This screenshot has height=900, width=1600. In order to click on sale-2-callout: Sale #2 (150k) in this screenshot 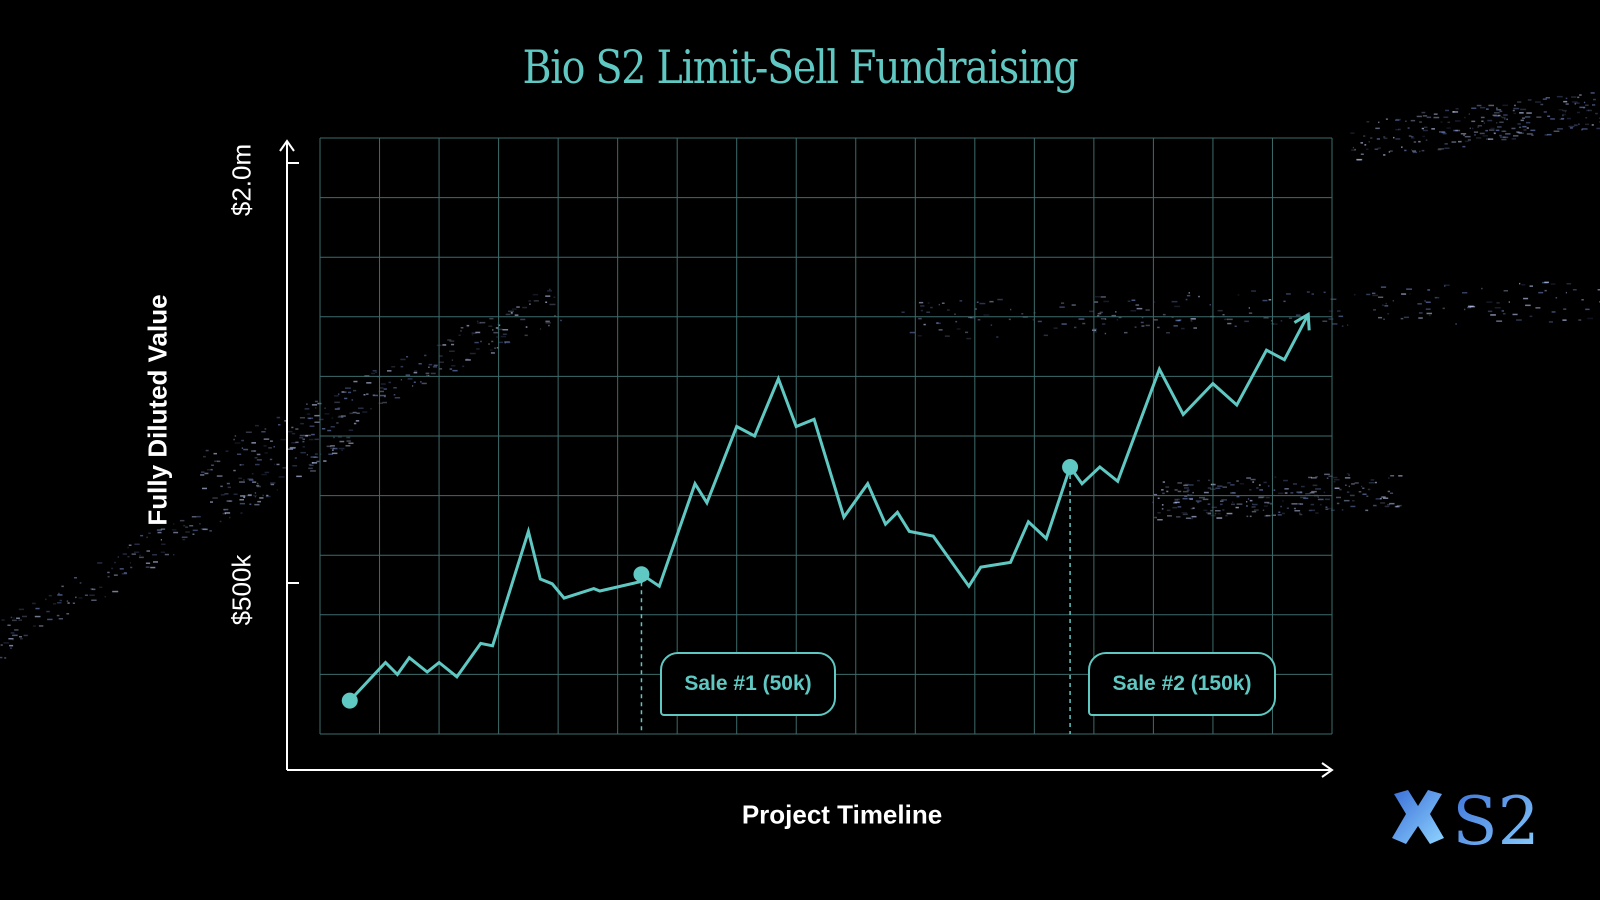, I will do `click(1182, 684)`.